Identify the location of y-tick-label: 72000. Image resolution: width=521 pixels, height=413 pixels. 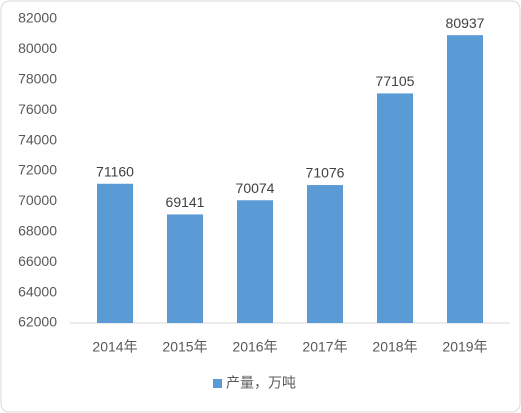
(37, 170).